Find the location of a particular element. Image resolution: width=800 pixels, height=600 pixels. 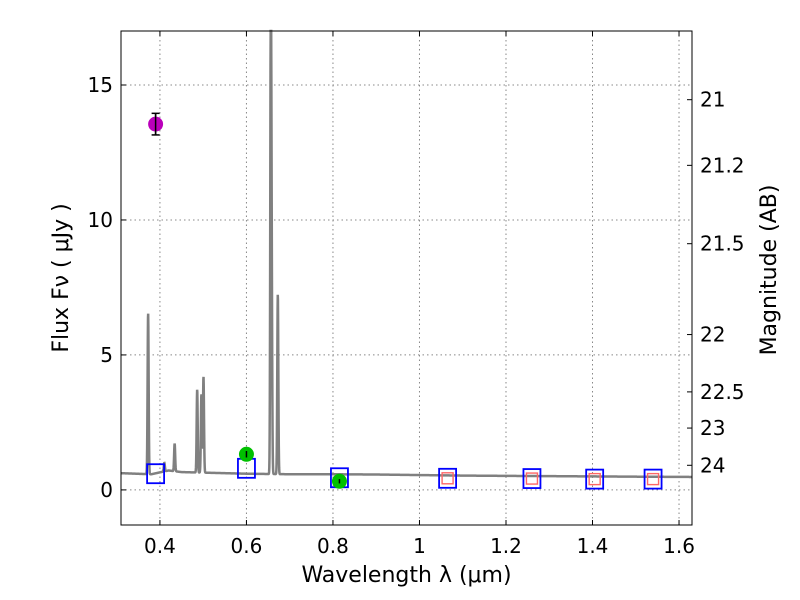

x-tick-label: 1.2 is located at coordinates (506, 546).